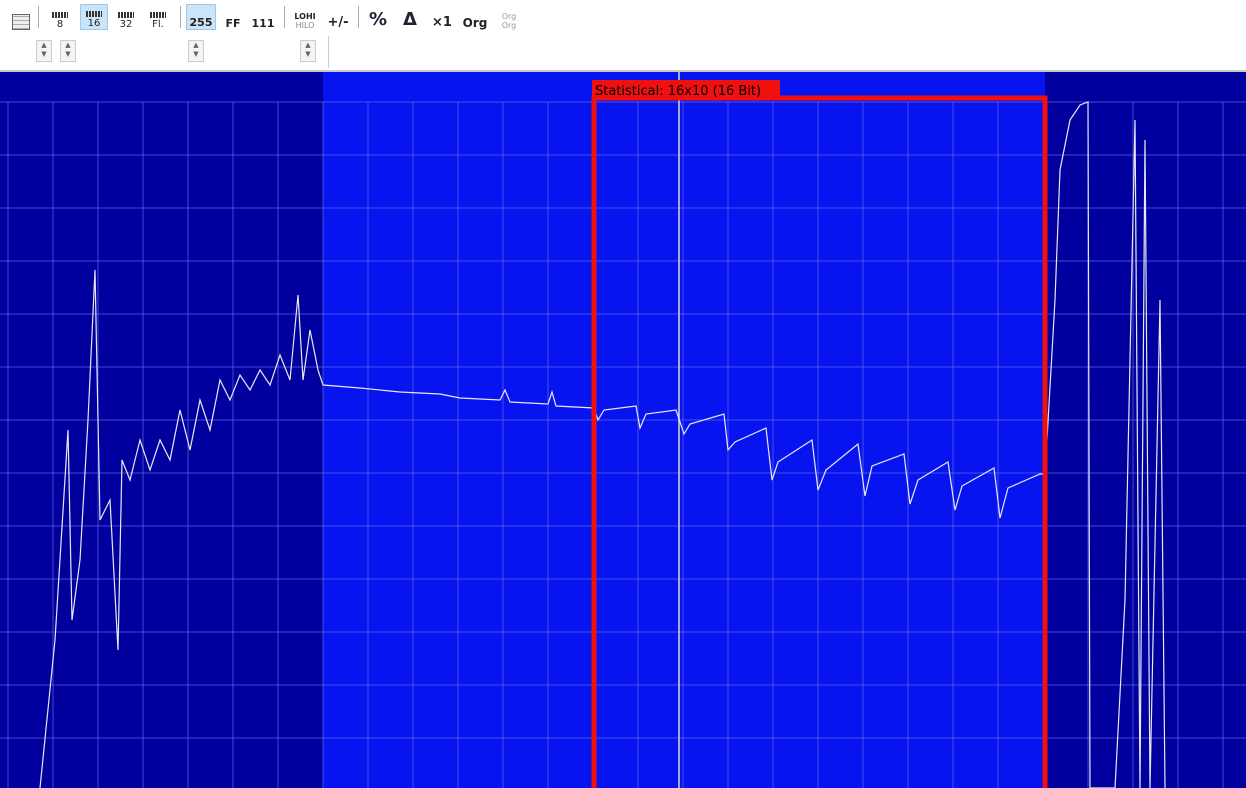 The width and height of the screenshot is (1246, 788). I want to click on width-button: 32, so click(126, 17).